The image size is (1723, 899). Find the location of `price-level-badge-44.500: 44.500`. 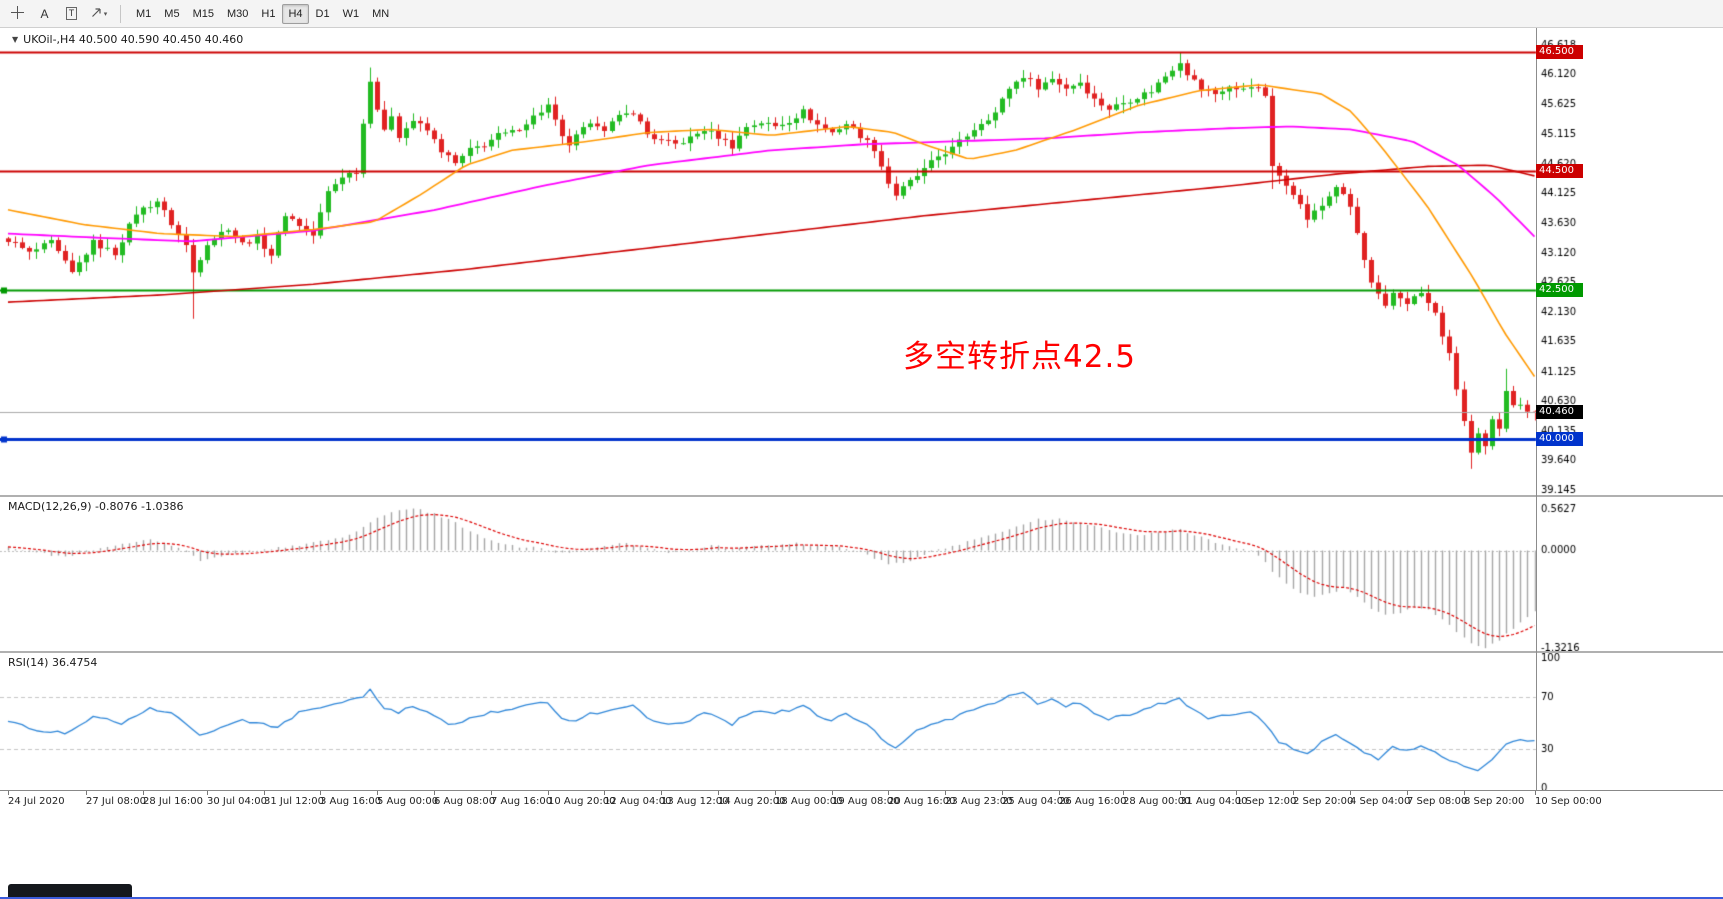

price-level-badge-44.500: 44.500 is located at coordinates (1559, 171).